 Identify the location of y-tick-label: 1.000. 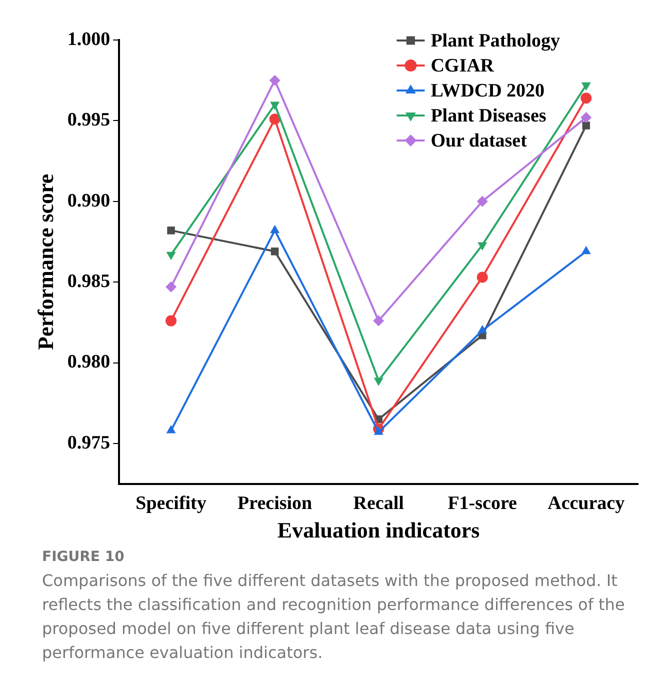
(88, 39).